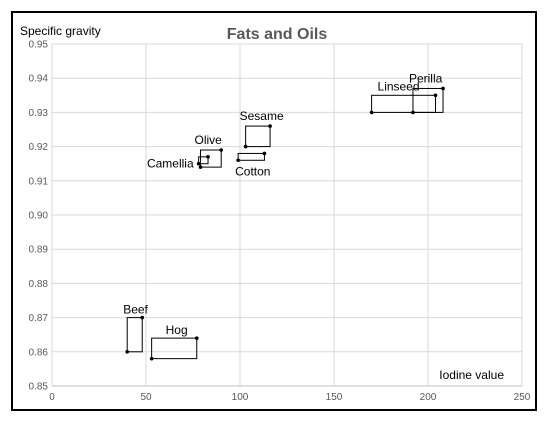 This screenshot has height=425, width=550. Describe the element at coordinates (277, 34) in the screenshot. I see `chart-title: Fats and Oils` at that location.